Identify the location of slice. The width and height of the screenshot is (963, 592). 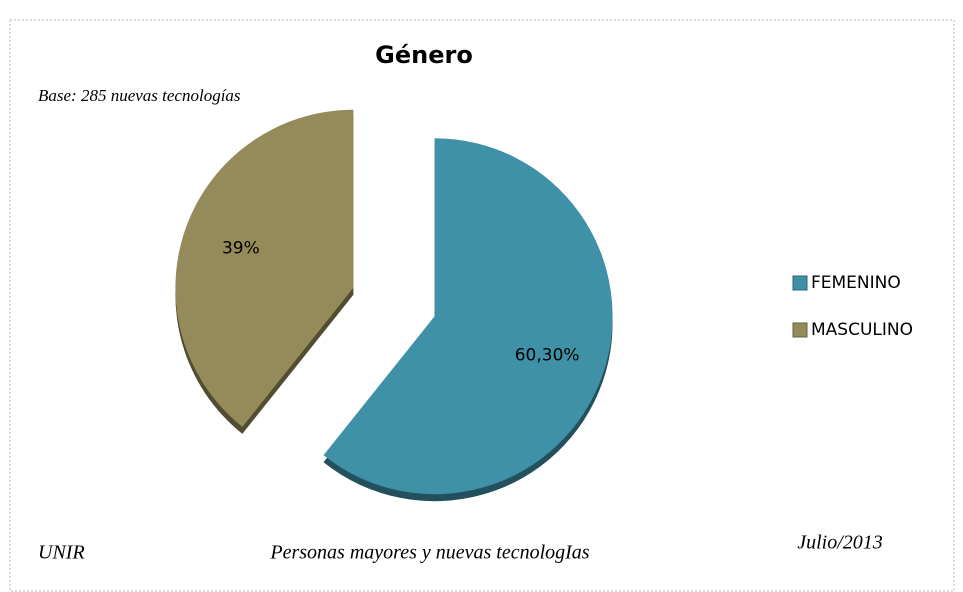
(264, 268).